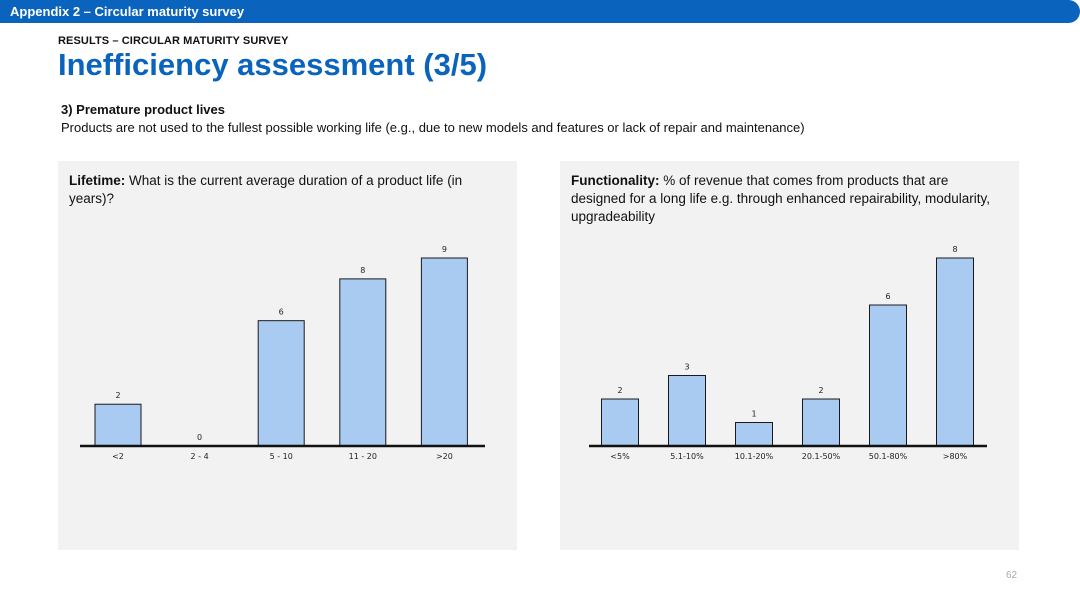  Describe the element at coordinates (887, 296) in the screenshot. I see `functionality-data-label-4: 6` at that location.